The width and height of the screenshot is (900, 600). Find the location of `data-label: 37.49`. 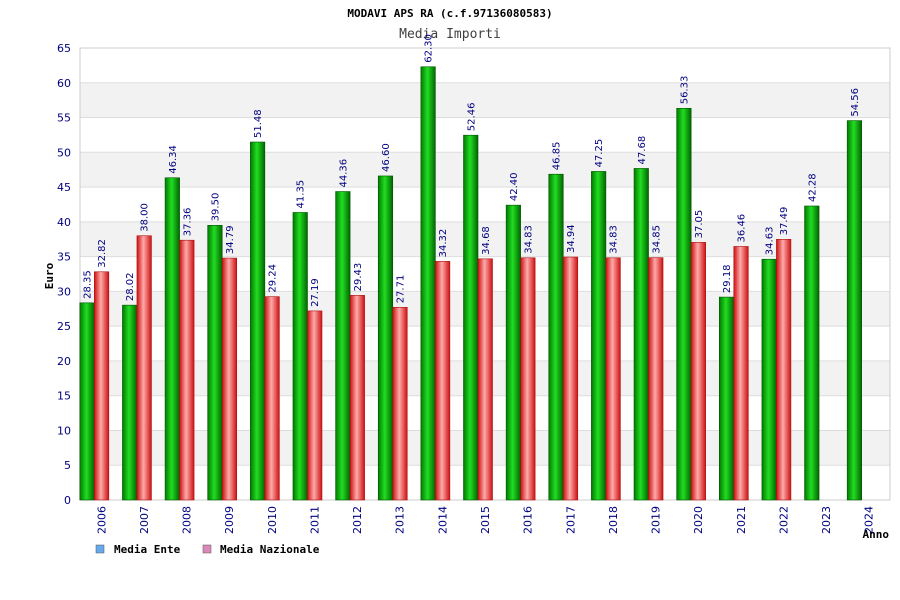

data-label: 37.49 is located at coordinates (784, 221).